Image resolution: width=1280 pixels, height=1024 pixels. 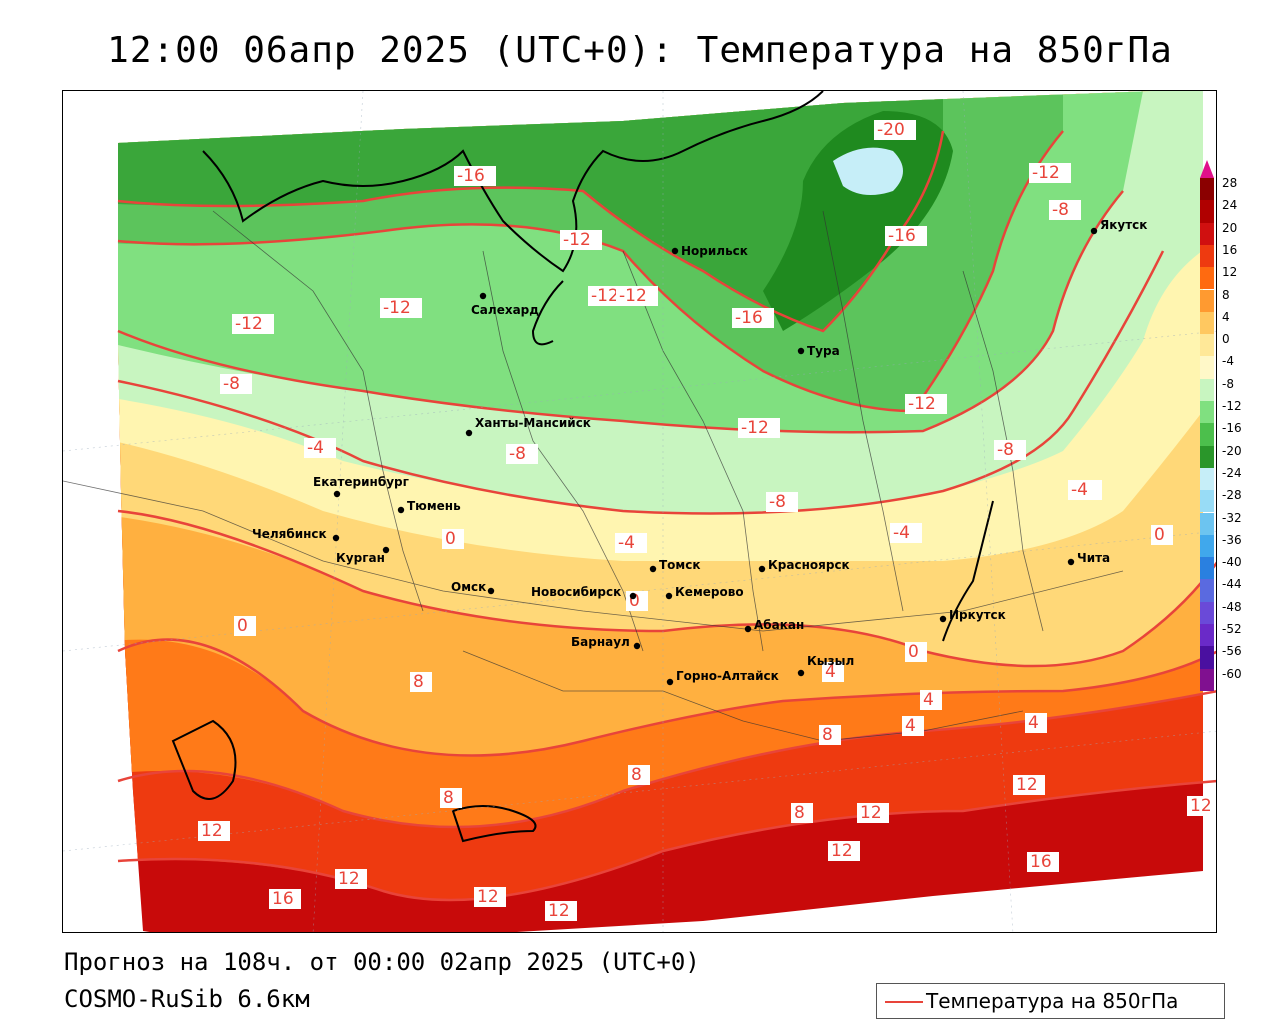 What do you see at coordinates (823, 351) in the screenshot?
I see `city-label: Тура` at bounding box center [823, 351].